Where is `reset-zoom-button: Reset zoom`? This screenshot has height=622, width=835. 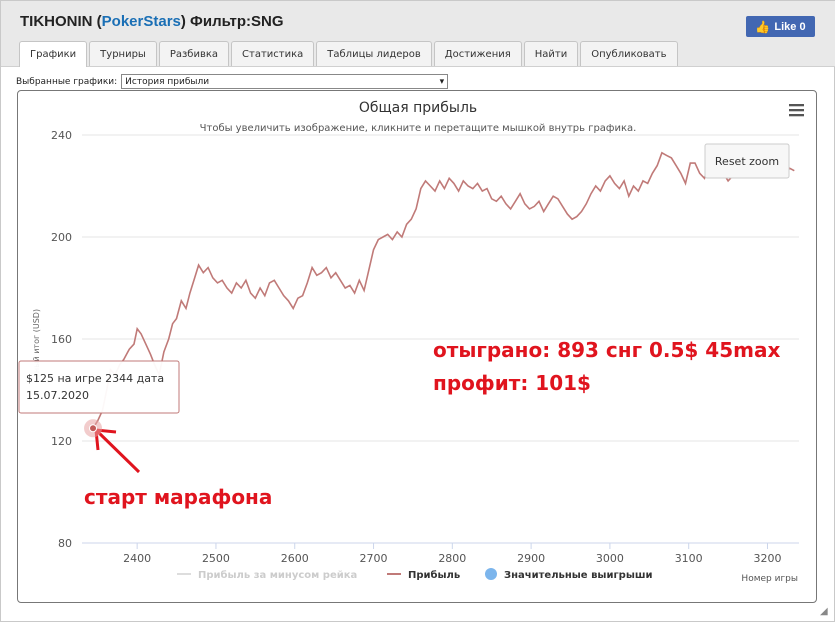
reset-zoom-button: Reset zoom is located at coordinates (747, 161).